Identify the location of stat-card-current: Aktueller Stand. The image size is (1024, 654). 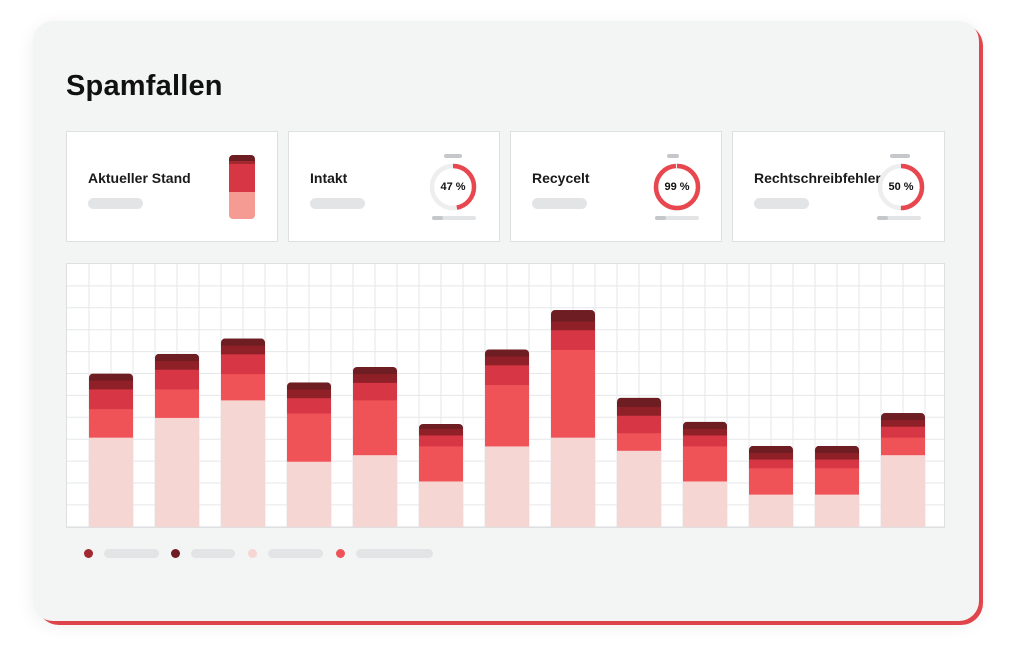
(172, 186).